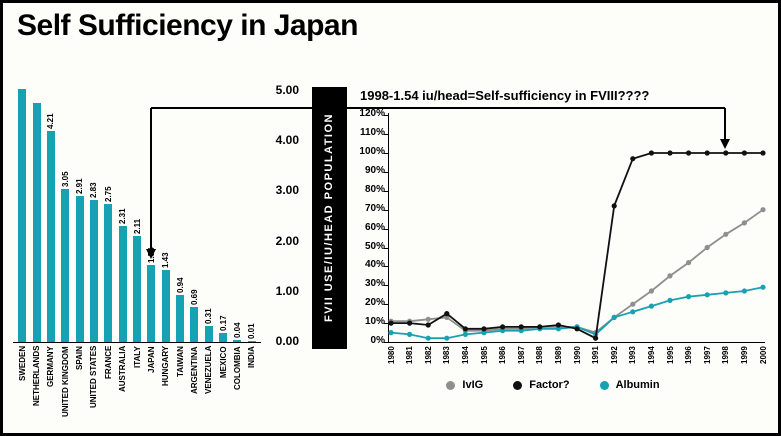  What do you see at coordinates (36, 222) in the screenshot?
I see `bar-netherlands` at bounding box center [36, 222].